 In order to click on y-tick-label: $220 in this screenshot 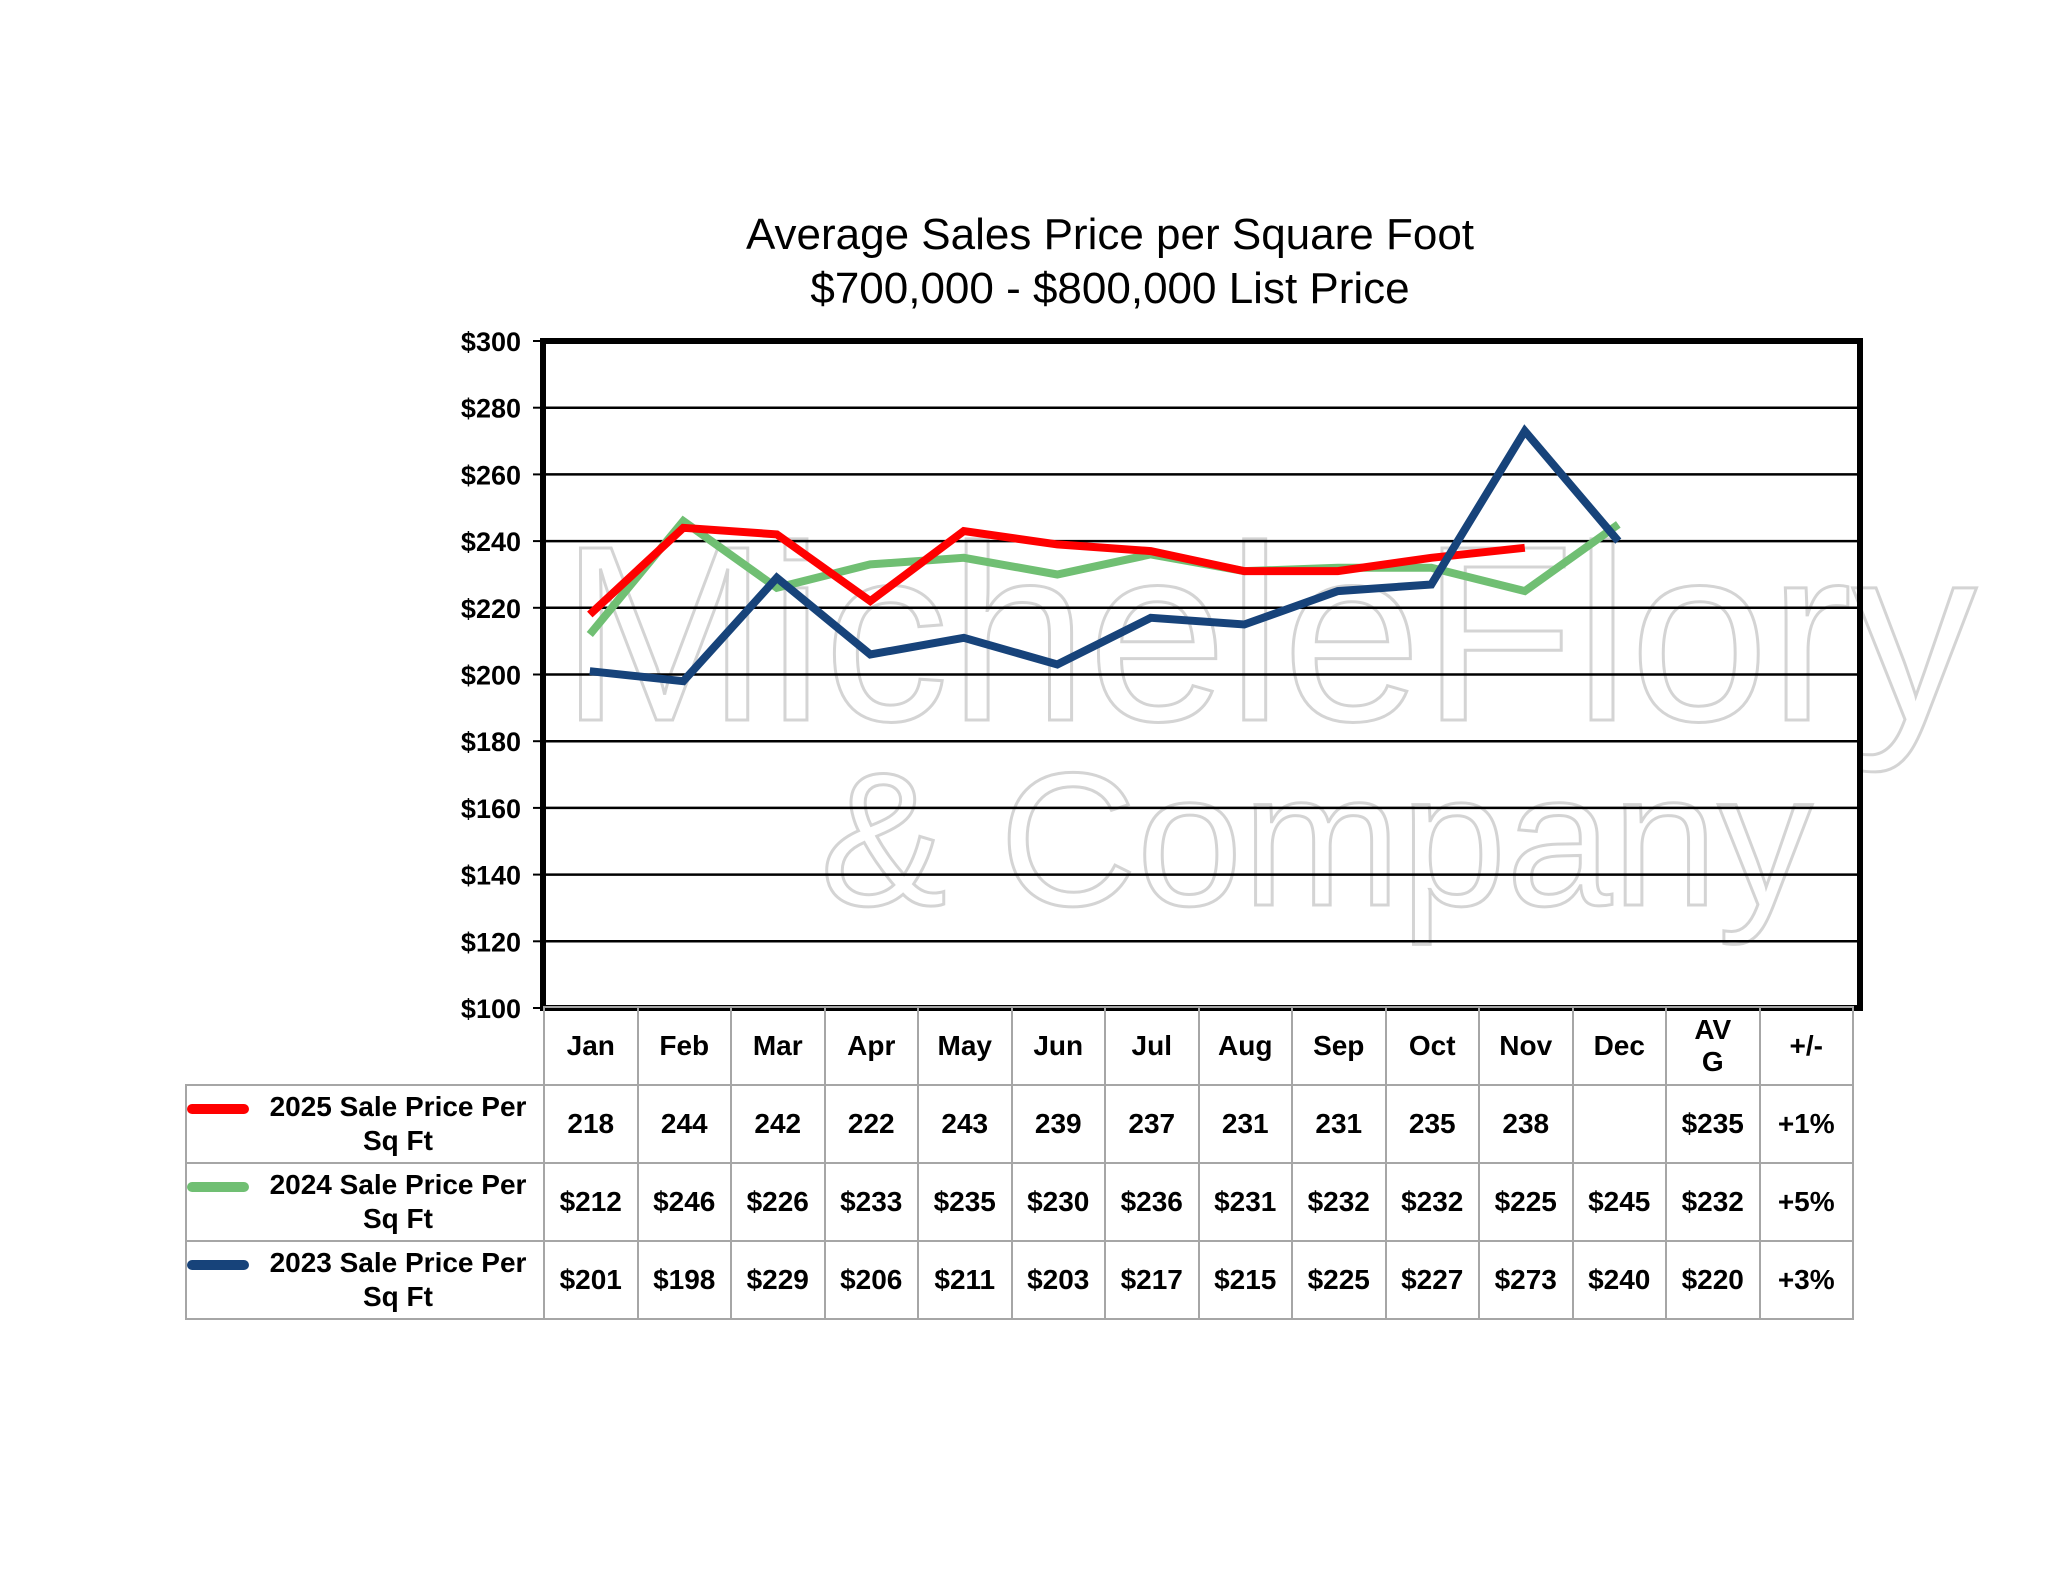, I will do `click(491, 609)`.